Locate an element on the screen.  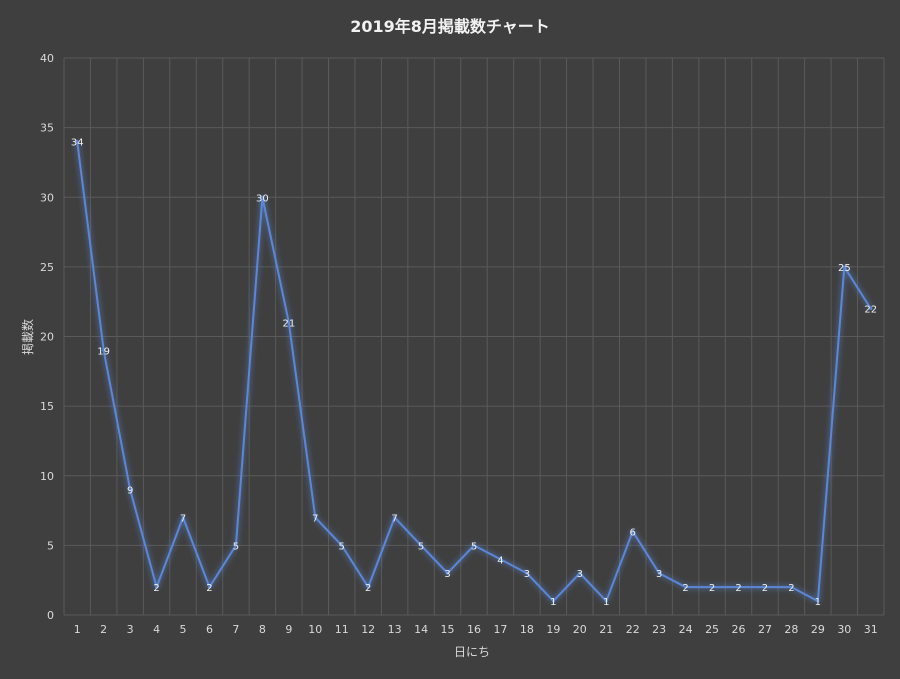
x-tick-label: 26 is located at coordinates (739, 629).